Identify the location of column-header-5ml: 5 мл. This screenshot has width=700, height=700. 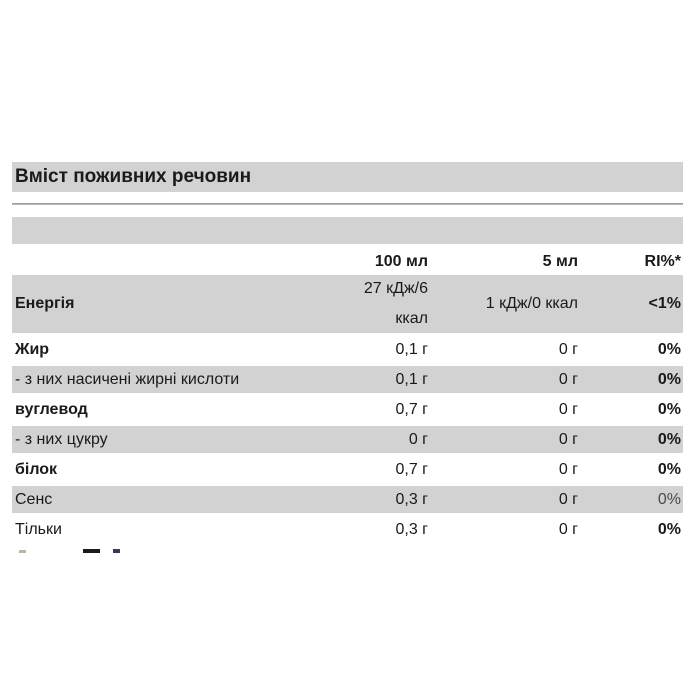
(560, 261).